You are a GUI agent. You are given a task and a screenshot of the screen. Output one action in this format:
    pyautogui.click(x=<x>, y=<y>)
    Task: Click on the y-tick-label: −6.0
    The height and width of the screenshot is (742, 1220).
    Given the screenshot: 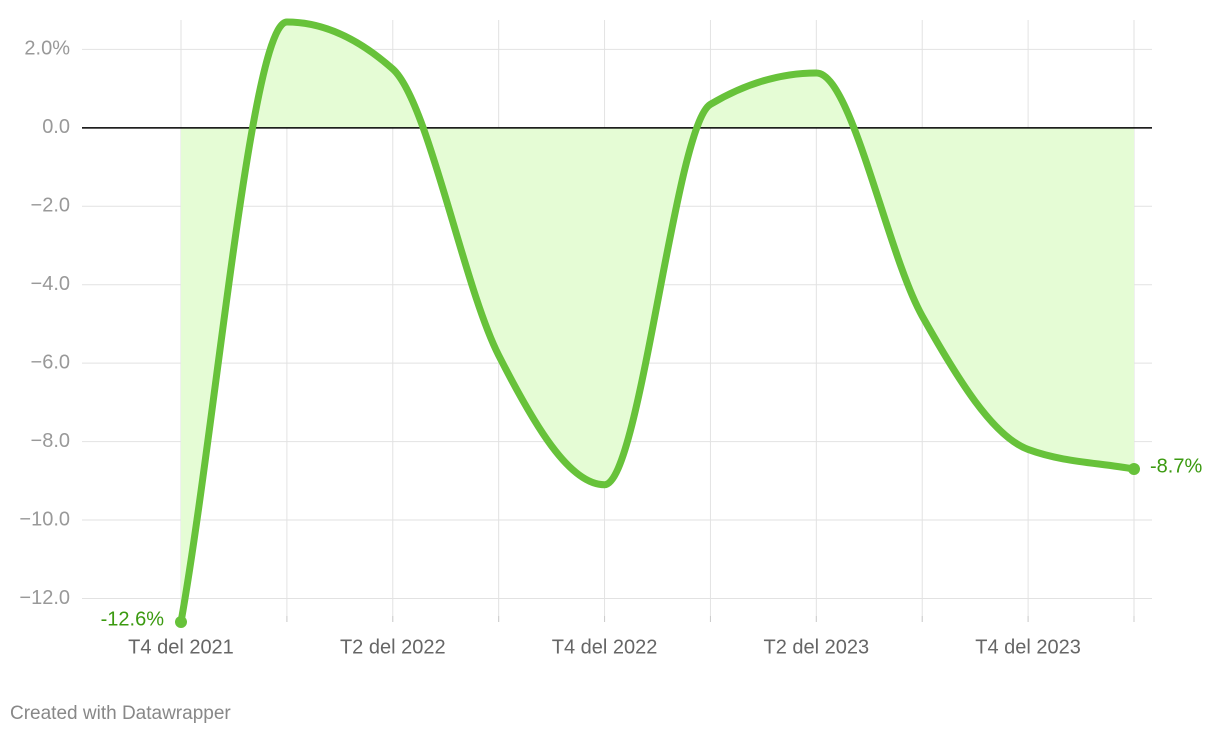 What is the action you would take?
    pyautogui.click(x=50, y=362)
    